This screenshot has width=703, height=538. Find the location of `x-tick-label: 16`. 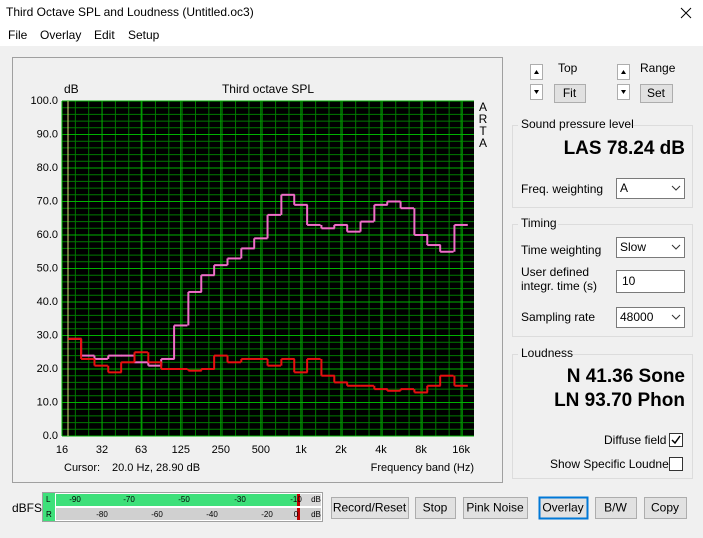

x-tick-label: 16 is located at coordinates (62, 450).